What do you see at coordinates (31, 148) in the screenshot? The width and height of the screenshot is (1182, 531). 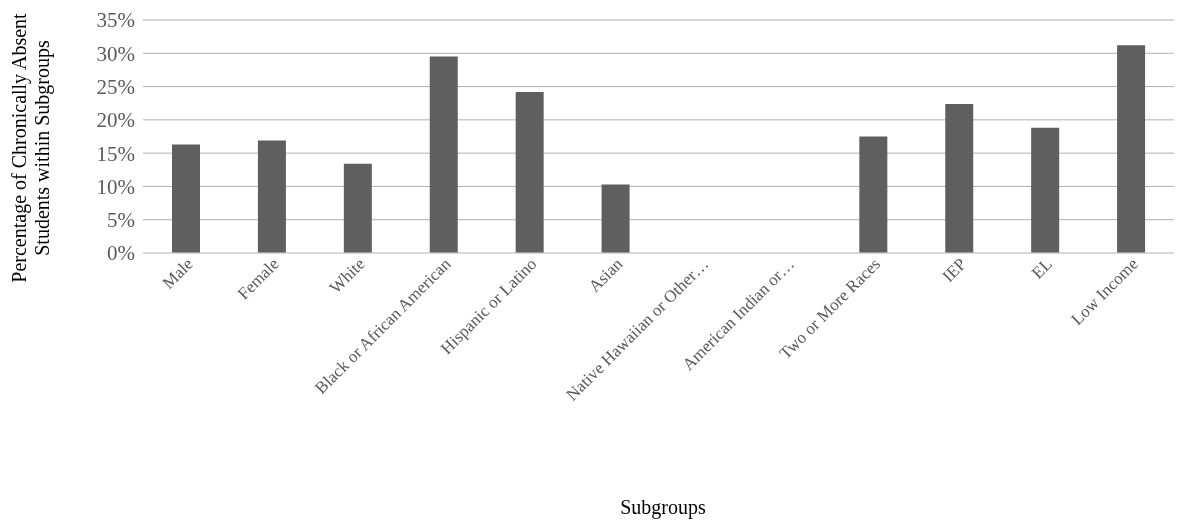 I see `y-axis-title: Percentage of Chronically Absent Students within Subgroups` at bounding box center [31, 148].